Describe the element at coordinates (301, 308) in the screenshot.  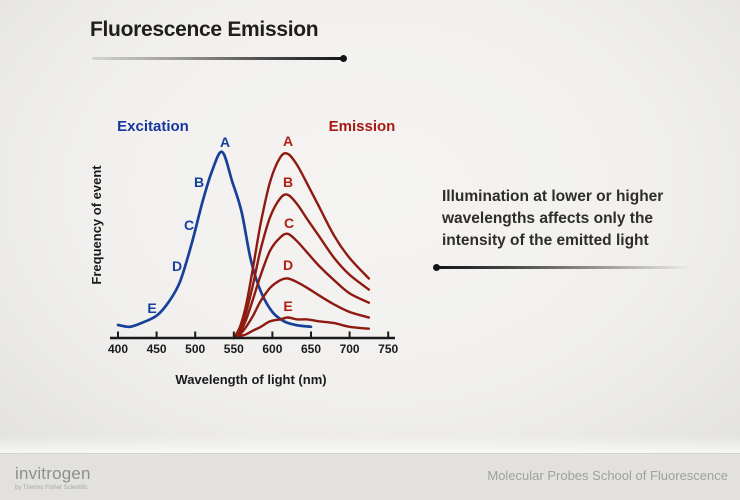
I see `curve-emission-d` at that location.